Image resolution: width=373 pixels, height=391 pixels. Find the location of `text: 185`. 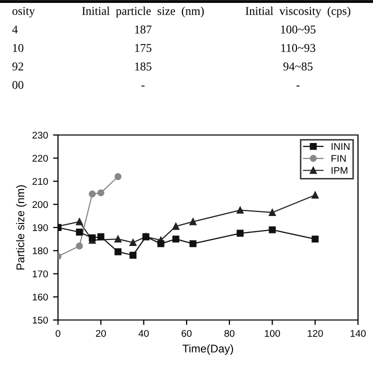

text: 185 is located at coordinates (143, 66).